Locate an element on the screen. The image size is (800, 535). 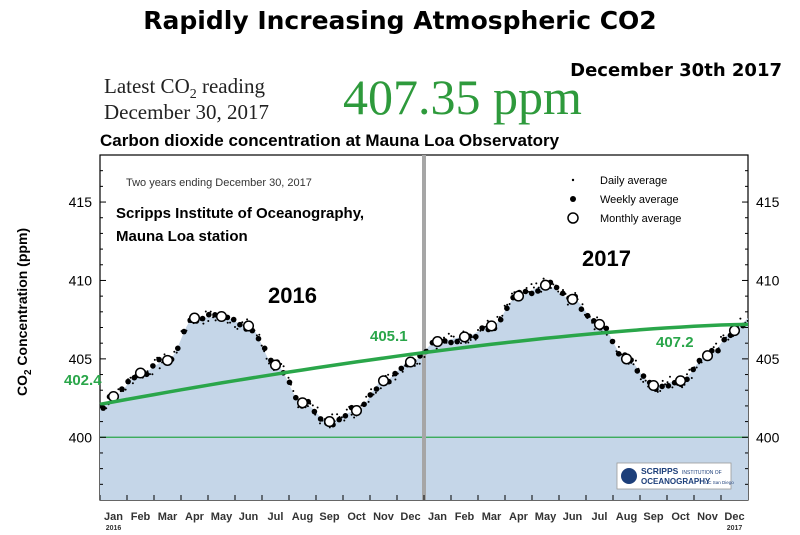
legend-daily-marker is located at coordinates (573, 180).